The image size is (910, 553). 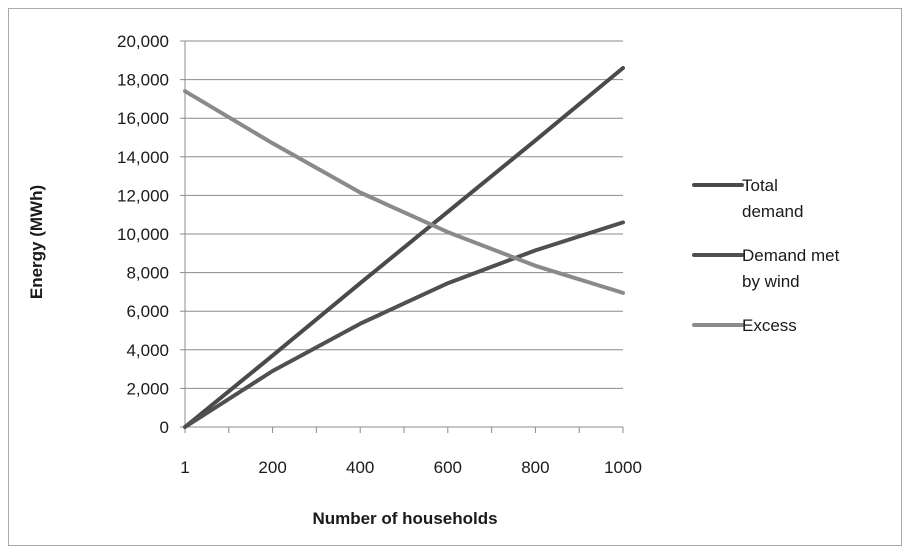 What do you see at coordinates (766, 268) in the screenshot?
I see `legend-item-2: Demand met by wind` at bounding box center [766, 268].